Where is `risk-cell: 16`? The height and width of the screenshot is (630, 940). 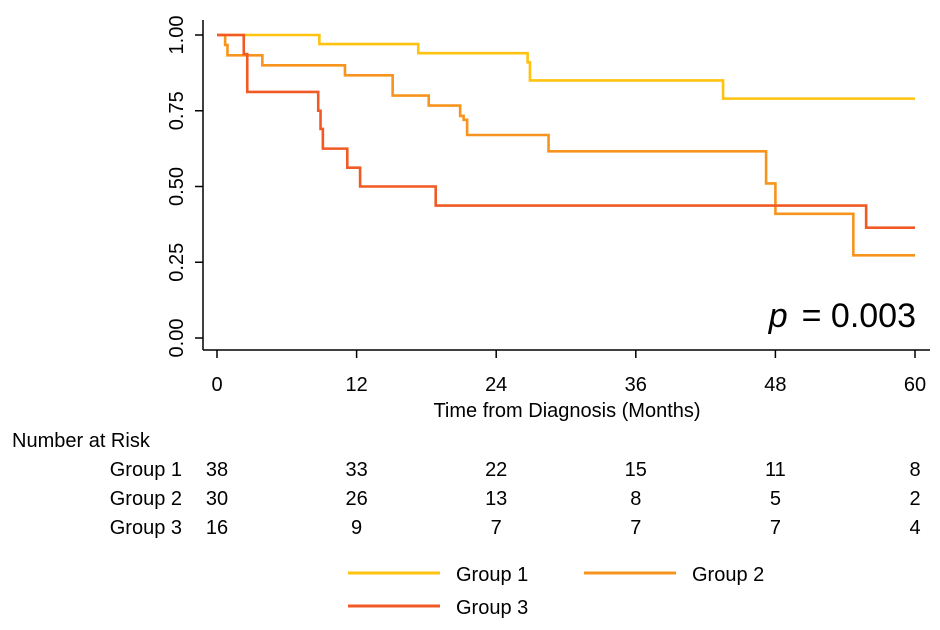
risk-cell: 16 is located at coordinates (217, 528).